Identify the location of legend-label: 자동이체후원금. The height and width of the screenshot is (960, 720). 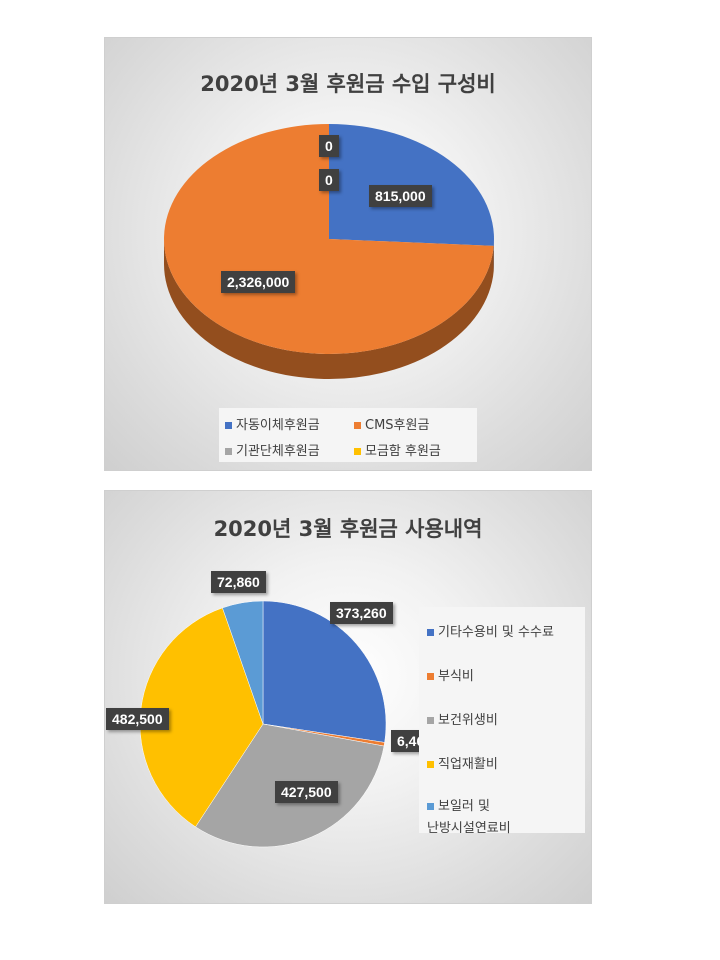
(278, 425).